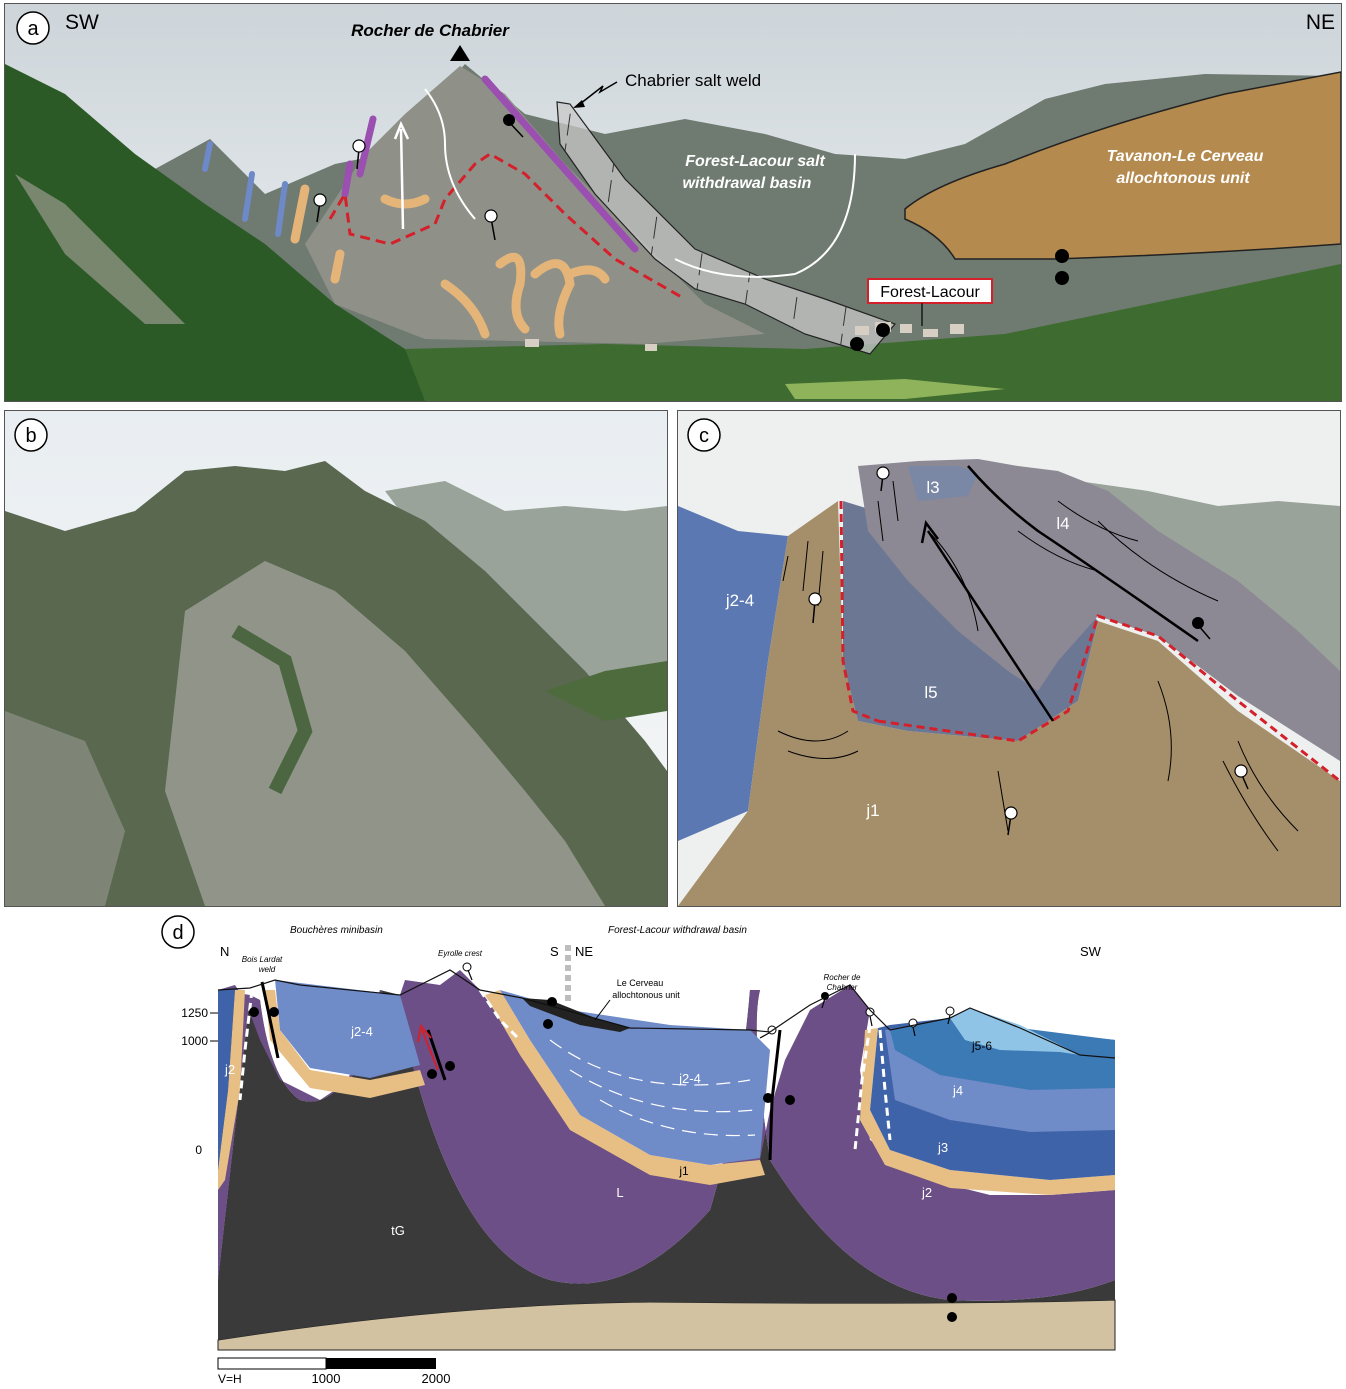  What do you see at coordinates (677, 930) in the screenshot?
I see `withdrawal-basin-label: Forest-Lacour withdrawal basin` at bounding box center [677, 930].